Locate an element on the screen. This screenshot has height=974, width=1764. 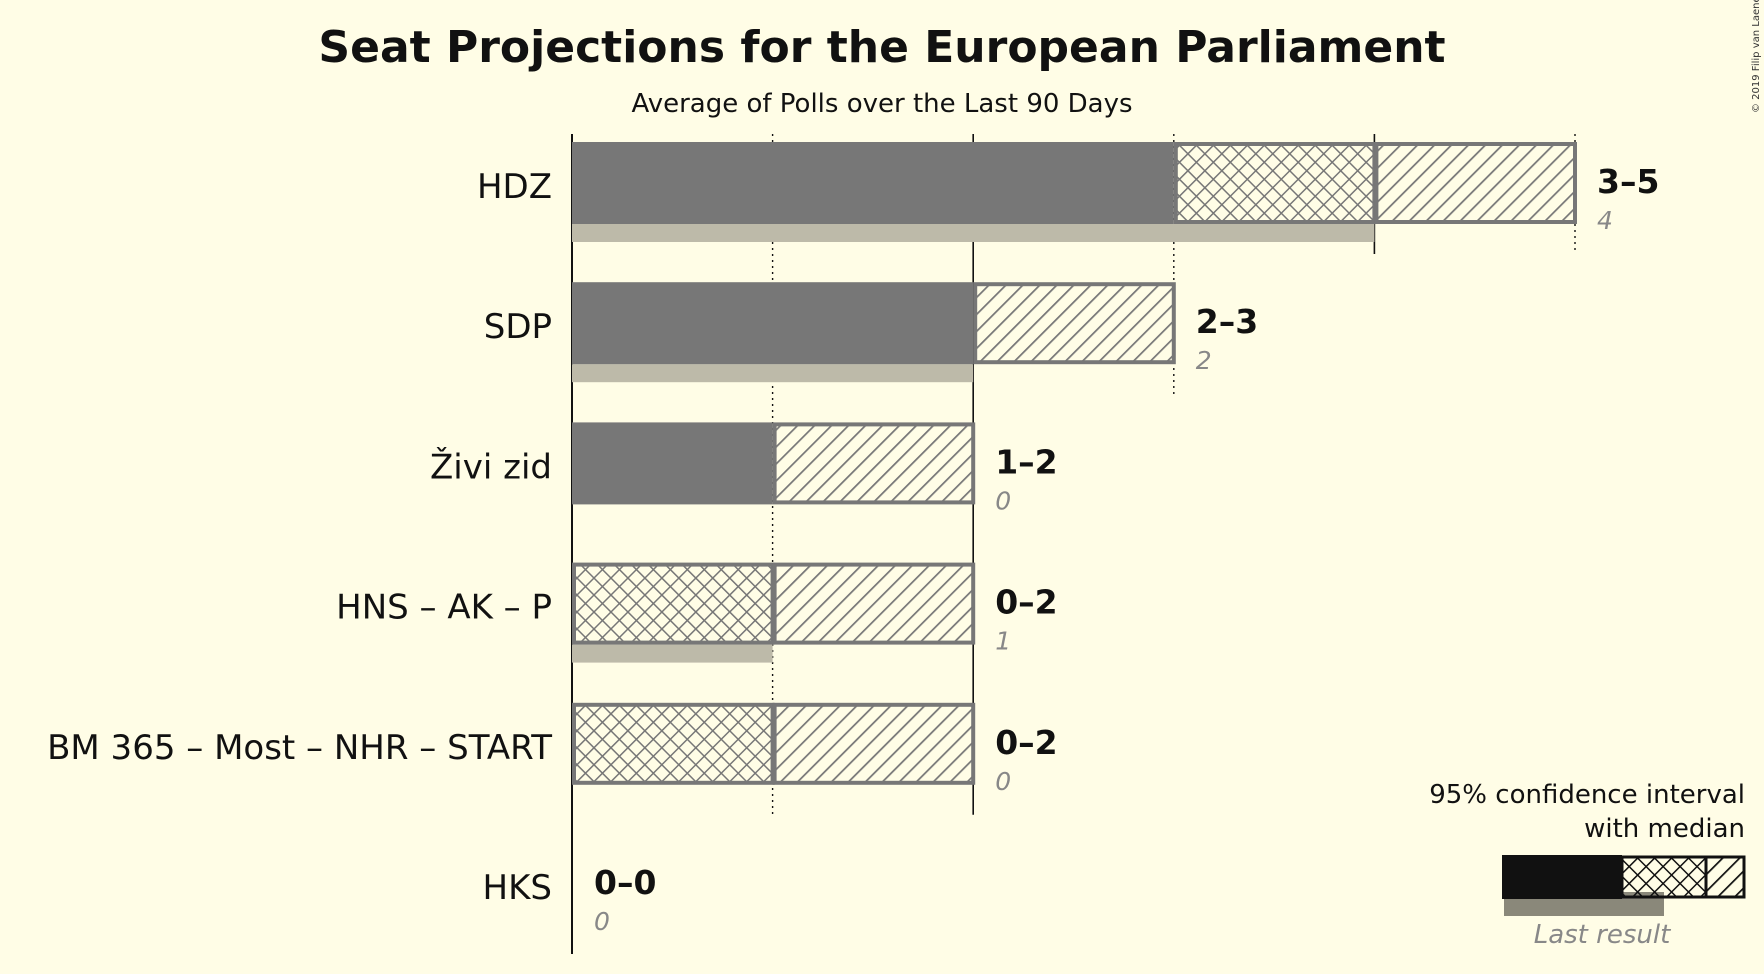
party-label: HKS is located at coordinates (517, 888).